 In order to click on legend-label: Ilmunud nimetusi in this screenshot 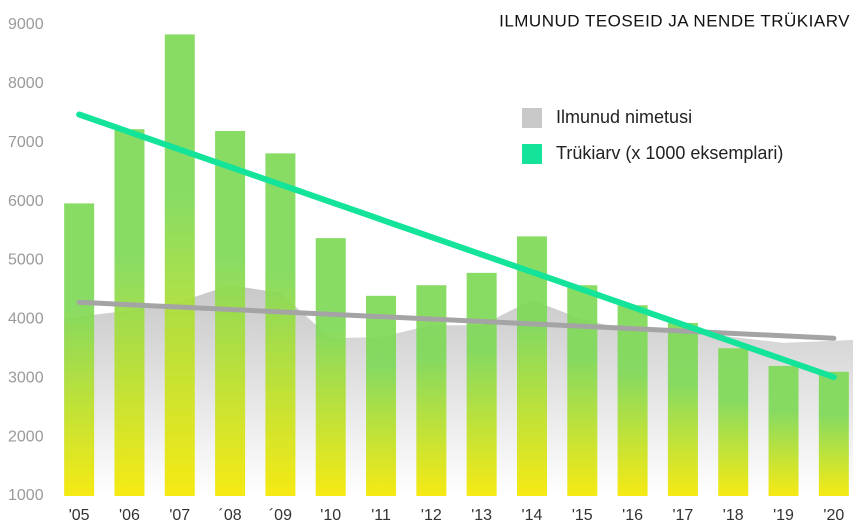, I will do `click(624, 117)`.